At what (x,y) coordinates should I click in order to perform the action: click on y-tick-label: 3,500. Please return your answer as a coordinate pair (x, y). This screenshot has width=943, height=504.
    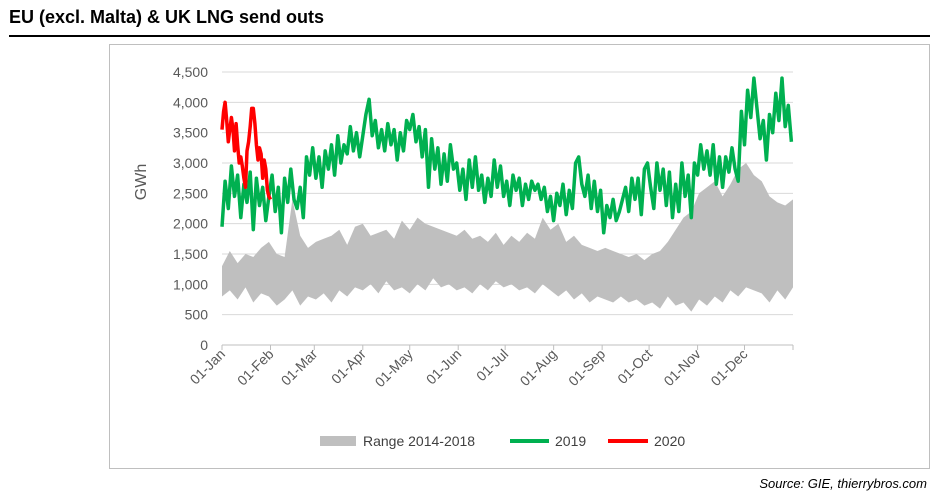
    Looking at the image, I should click on (190, 133).